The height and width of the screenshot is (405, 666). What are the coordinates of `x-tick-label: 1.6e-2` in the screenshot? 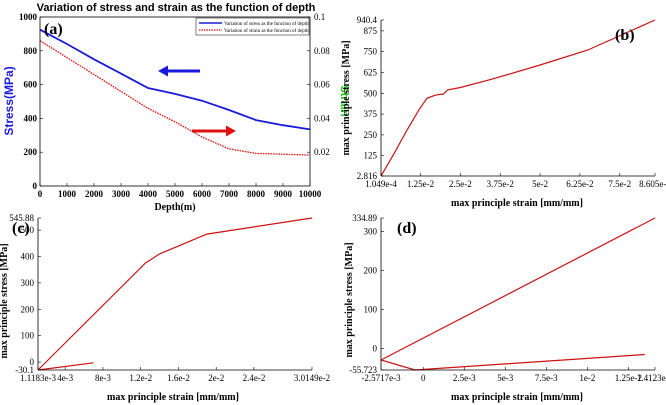 It's located at (178, 378).